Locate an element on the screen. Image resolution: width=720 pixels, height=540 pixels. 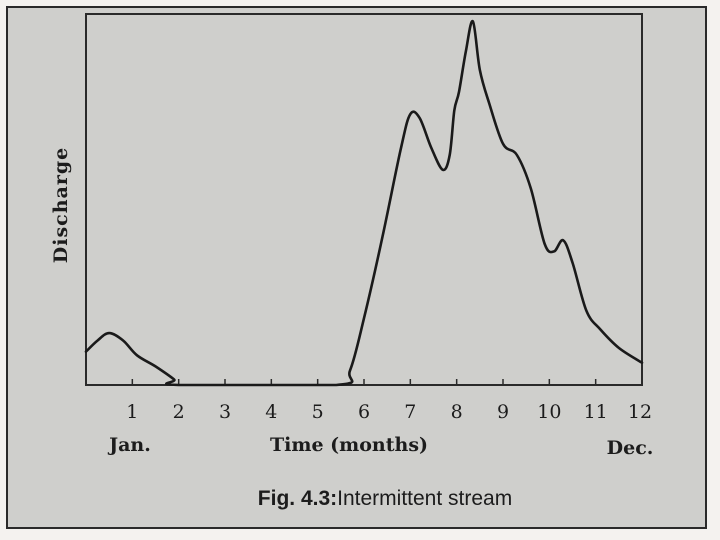
x-tick-label: 8 is located at coordinates (457, 412).